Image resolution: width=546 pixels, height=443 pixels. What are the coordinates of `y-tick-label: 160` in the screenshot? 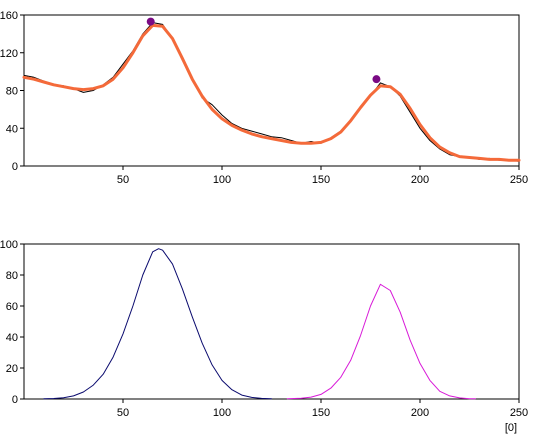 It's located at (9, 16).